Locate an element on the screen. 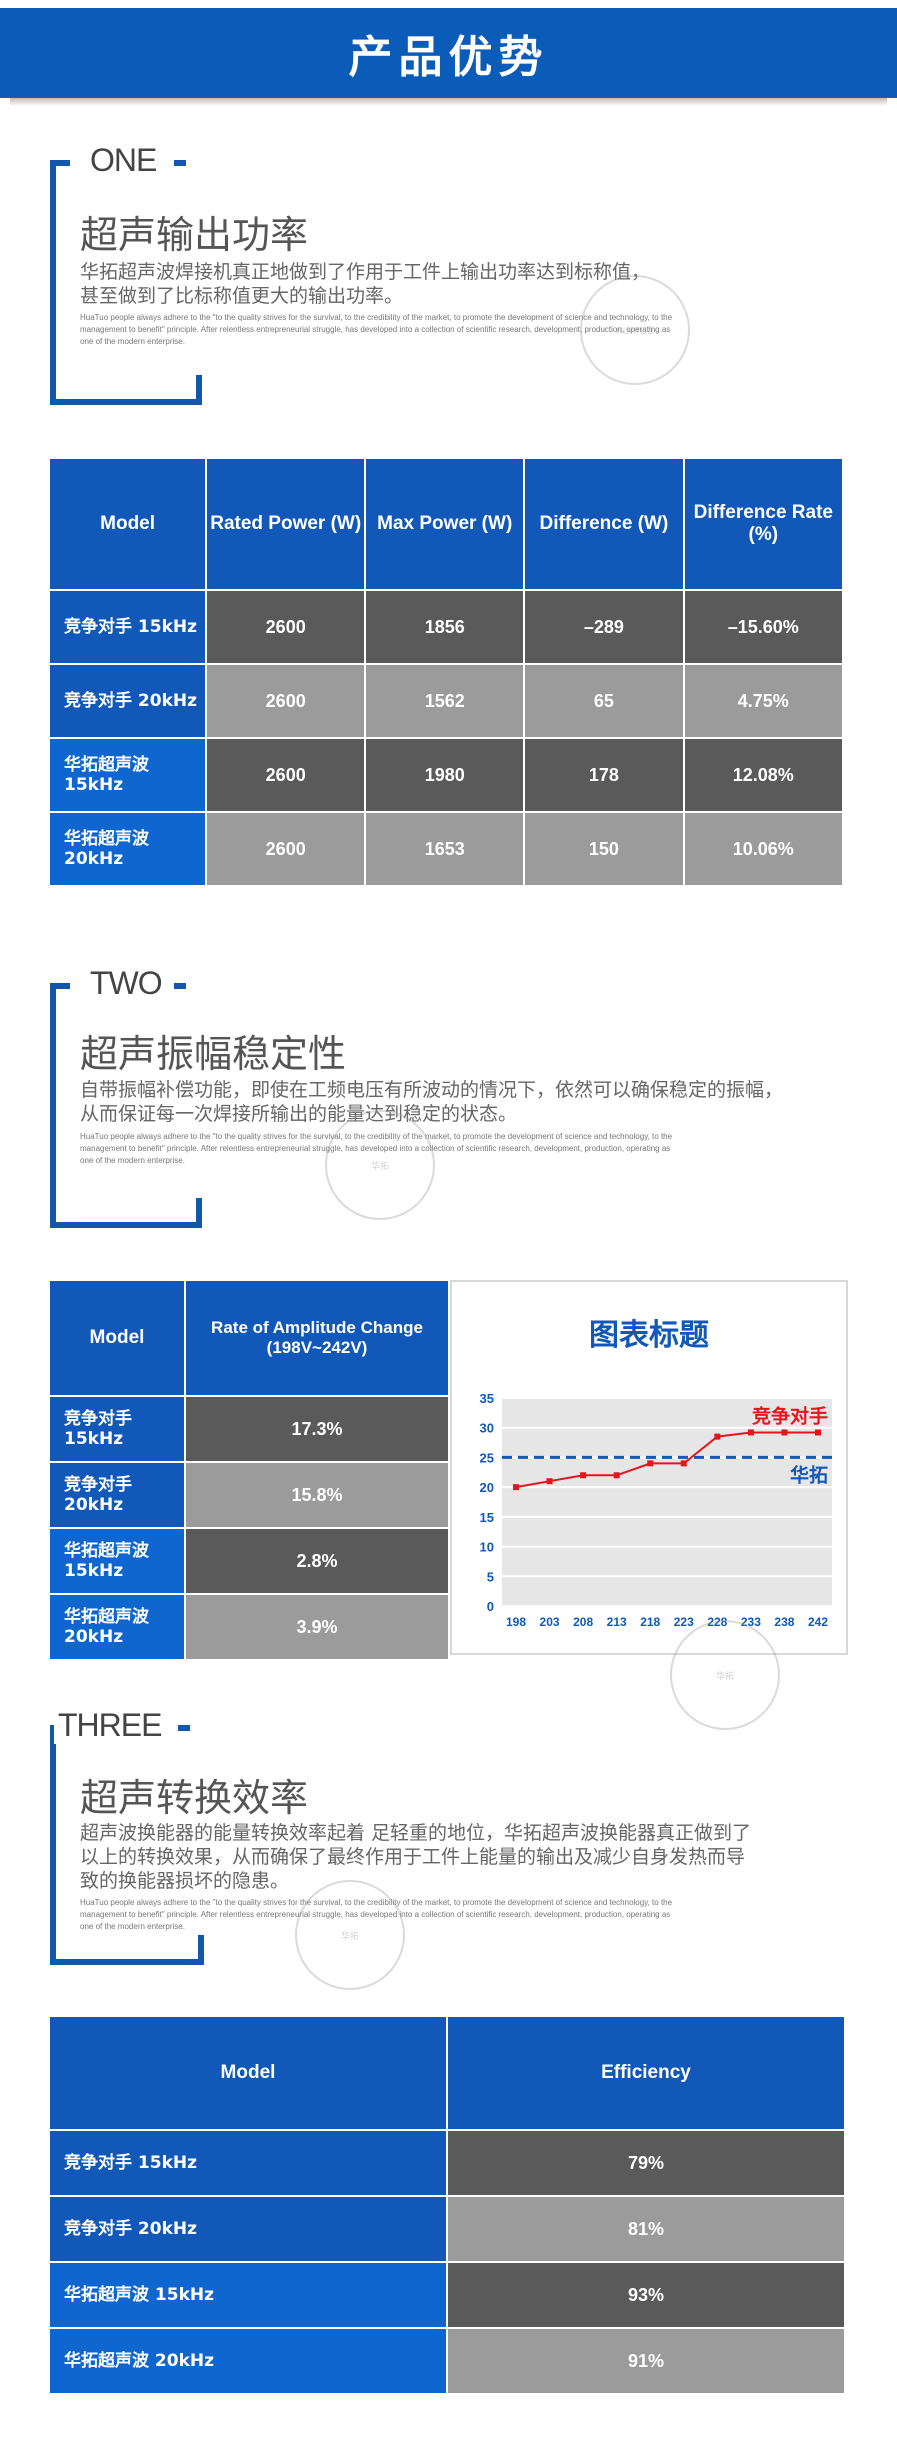 The height and width of the screenshot is (2440, 897). table-row: 华拓超声波 20kHz 91% is located at coordinates (447, 2361).